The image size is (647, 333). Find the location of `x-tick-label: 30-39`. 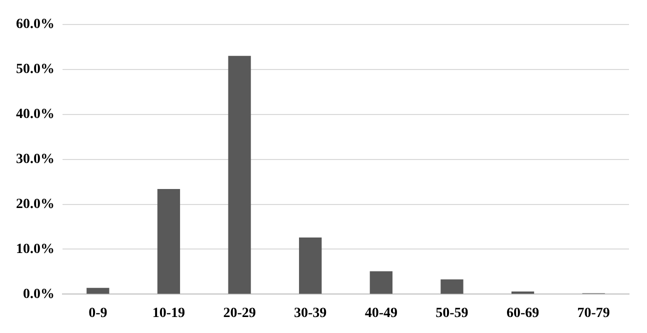

x-tick-label: 30-39 is located at coordinates (310, 314).